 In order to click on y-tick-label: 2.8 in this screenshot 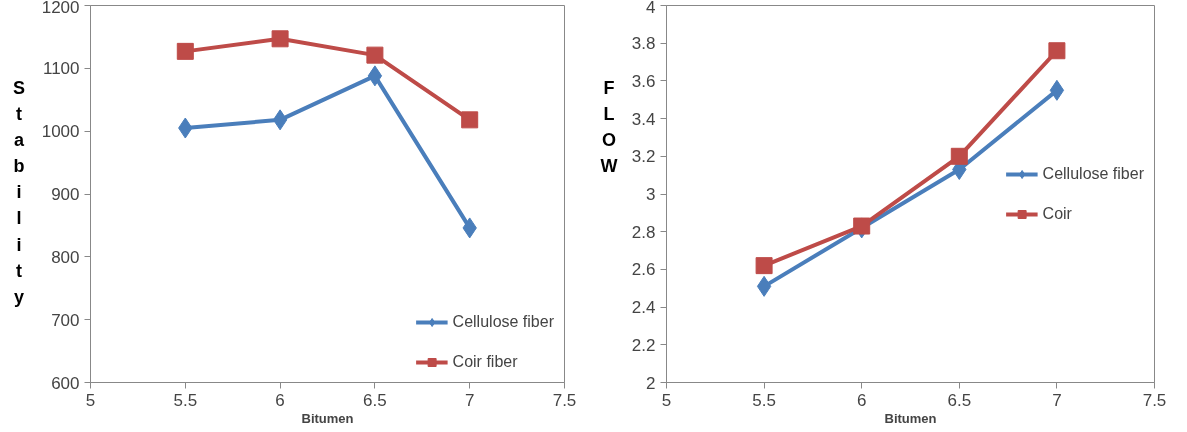, I will do `click(643, 232)`.